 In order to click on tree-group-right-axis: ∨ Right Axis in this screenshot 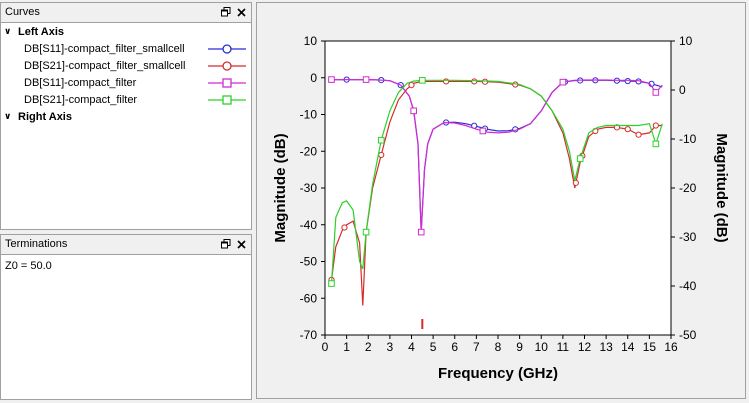, I will do `click(126, 116)`.